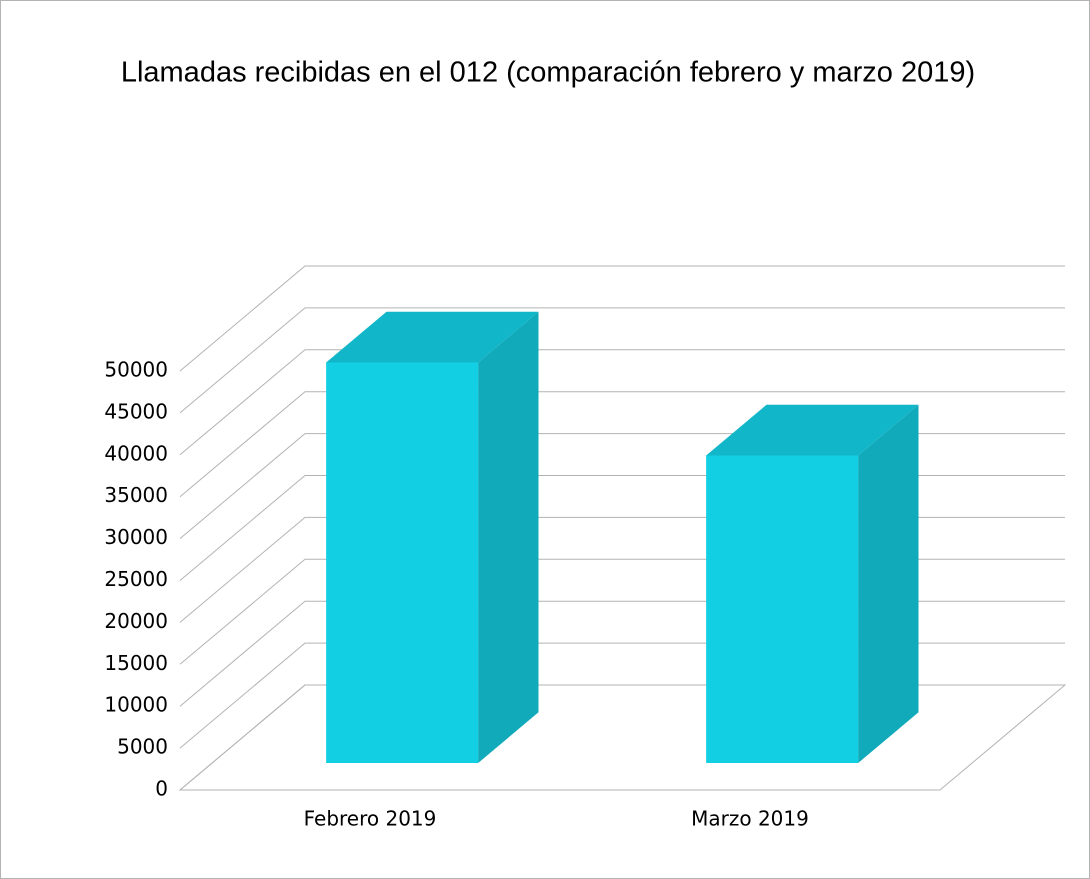 Image resolution: width=1090 pixels, height=879 pixels. What do you see at coordinates (370, 819) in the screenshot?
I see `x-tick-label: Febrero 2019` at bounding box center [370, 819].